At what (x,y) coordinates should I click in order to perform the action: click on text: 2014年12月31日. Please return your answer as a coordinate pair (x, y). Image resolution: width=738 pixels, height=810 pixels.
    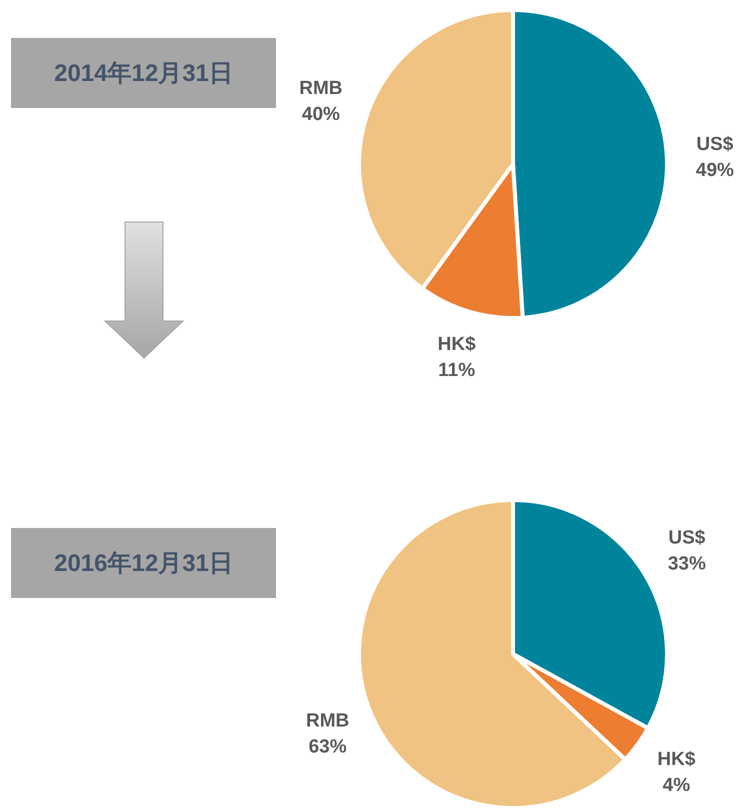
    Looking at the image, I should click on (143, 73).